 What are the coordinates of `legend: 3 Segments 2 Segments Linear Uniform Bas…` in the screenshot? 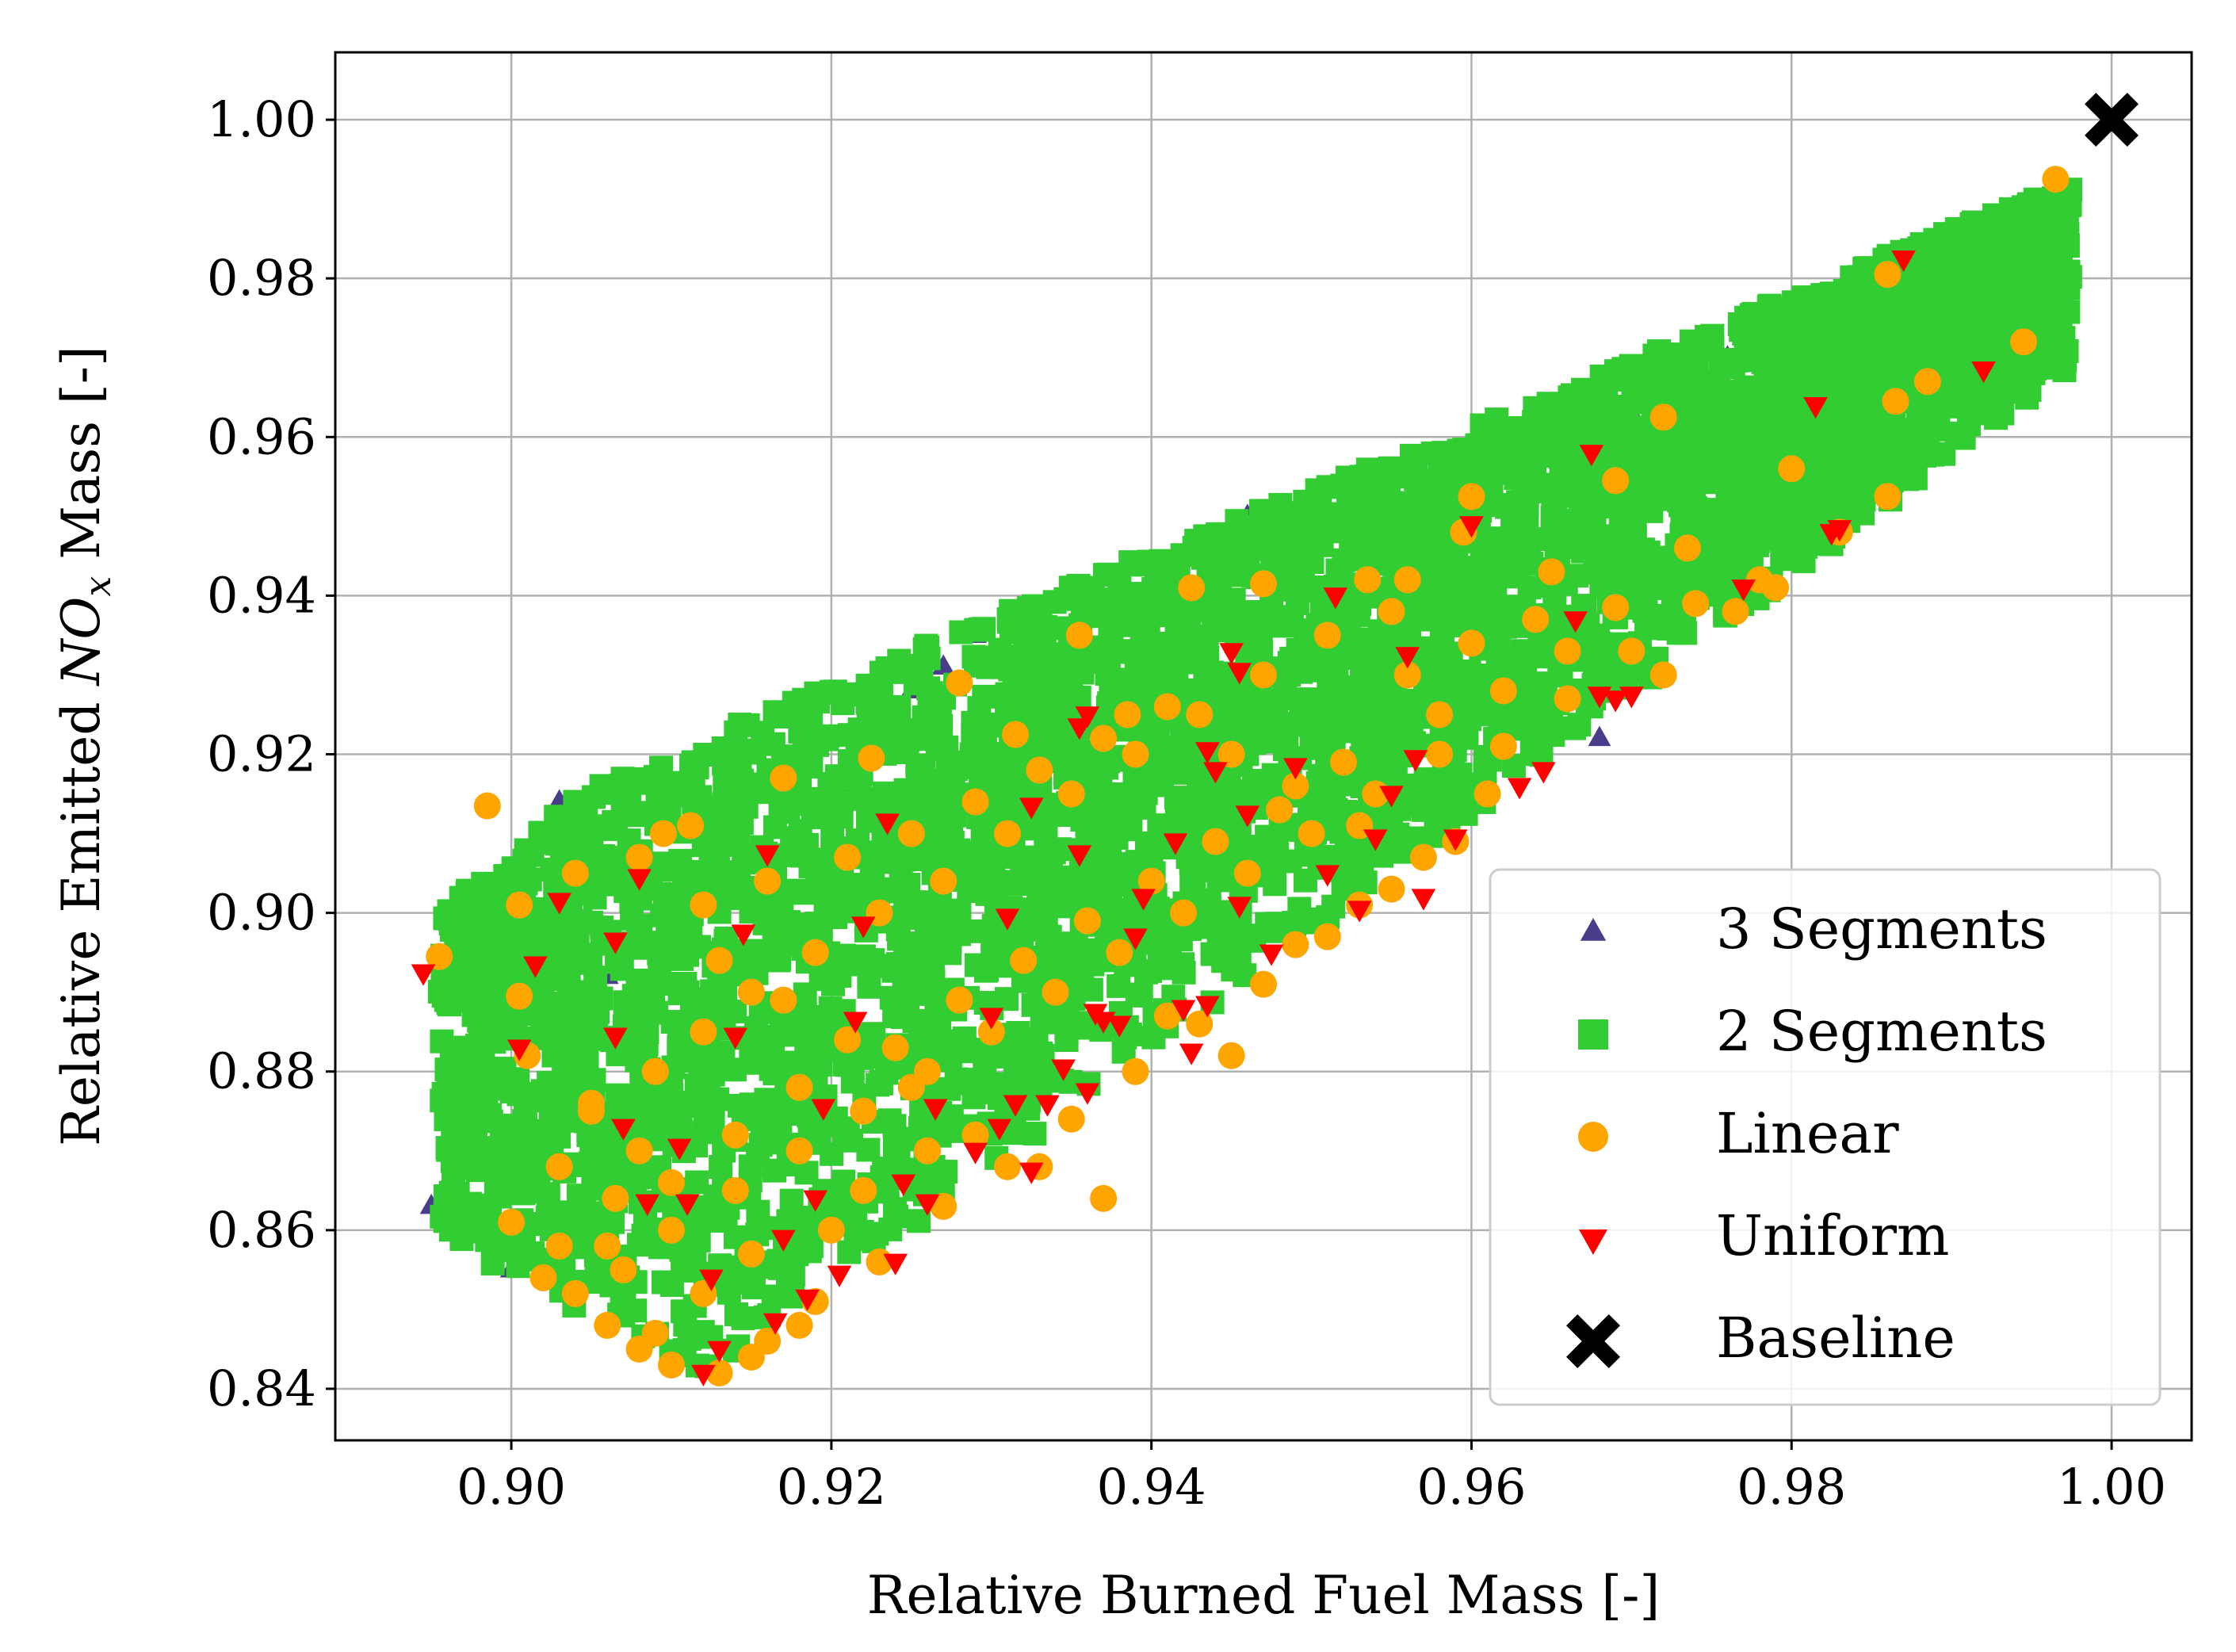 It's located at (1825, 1137).